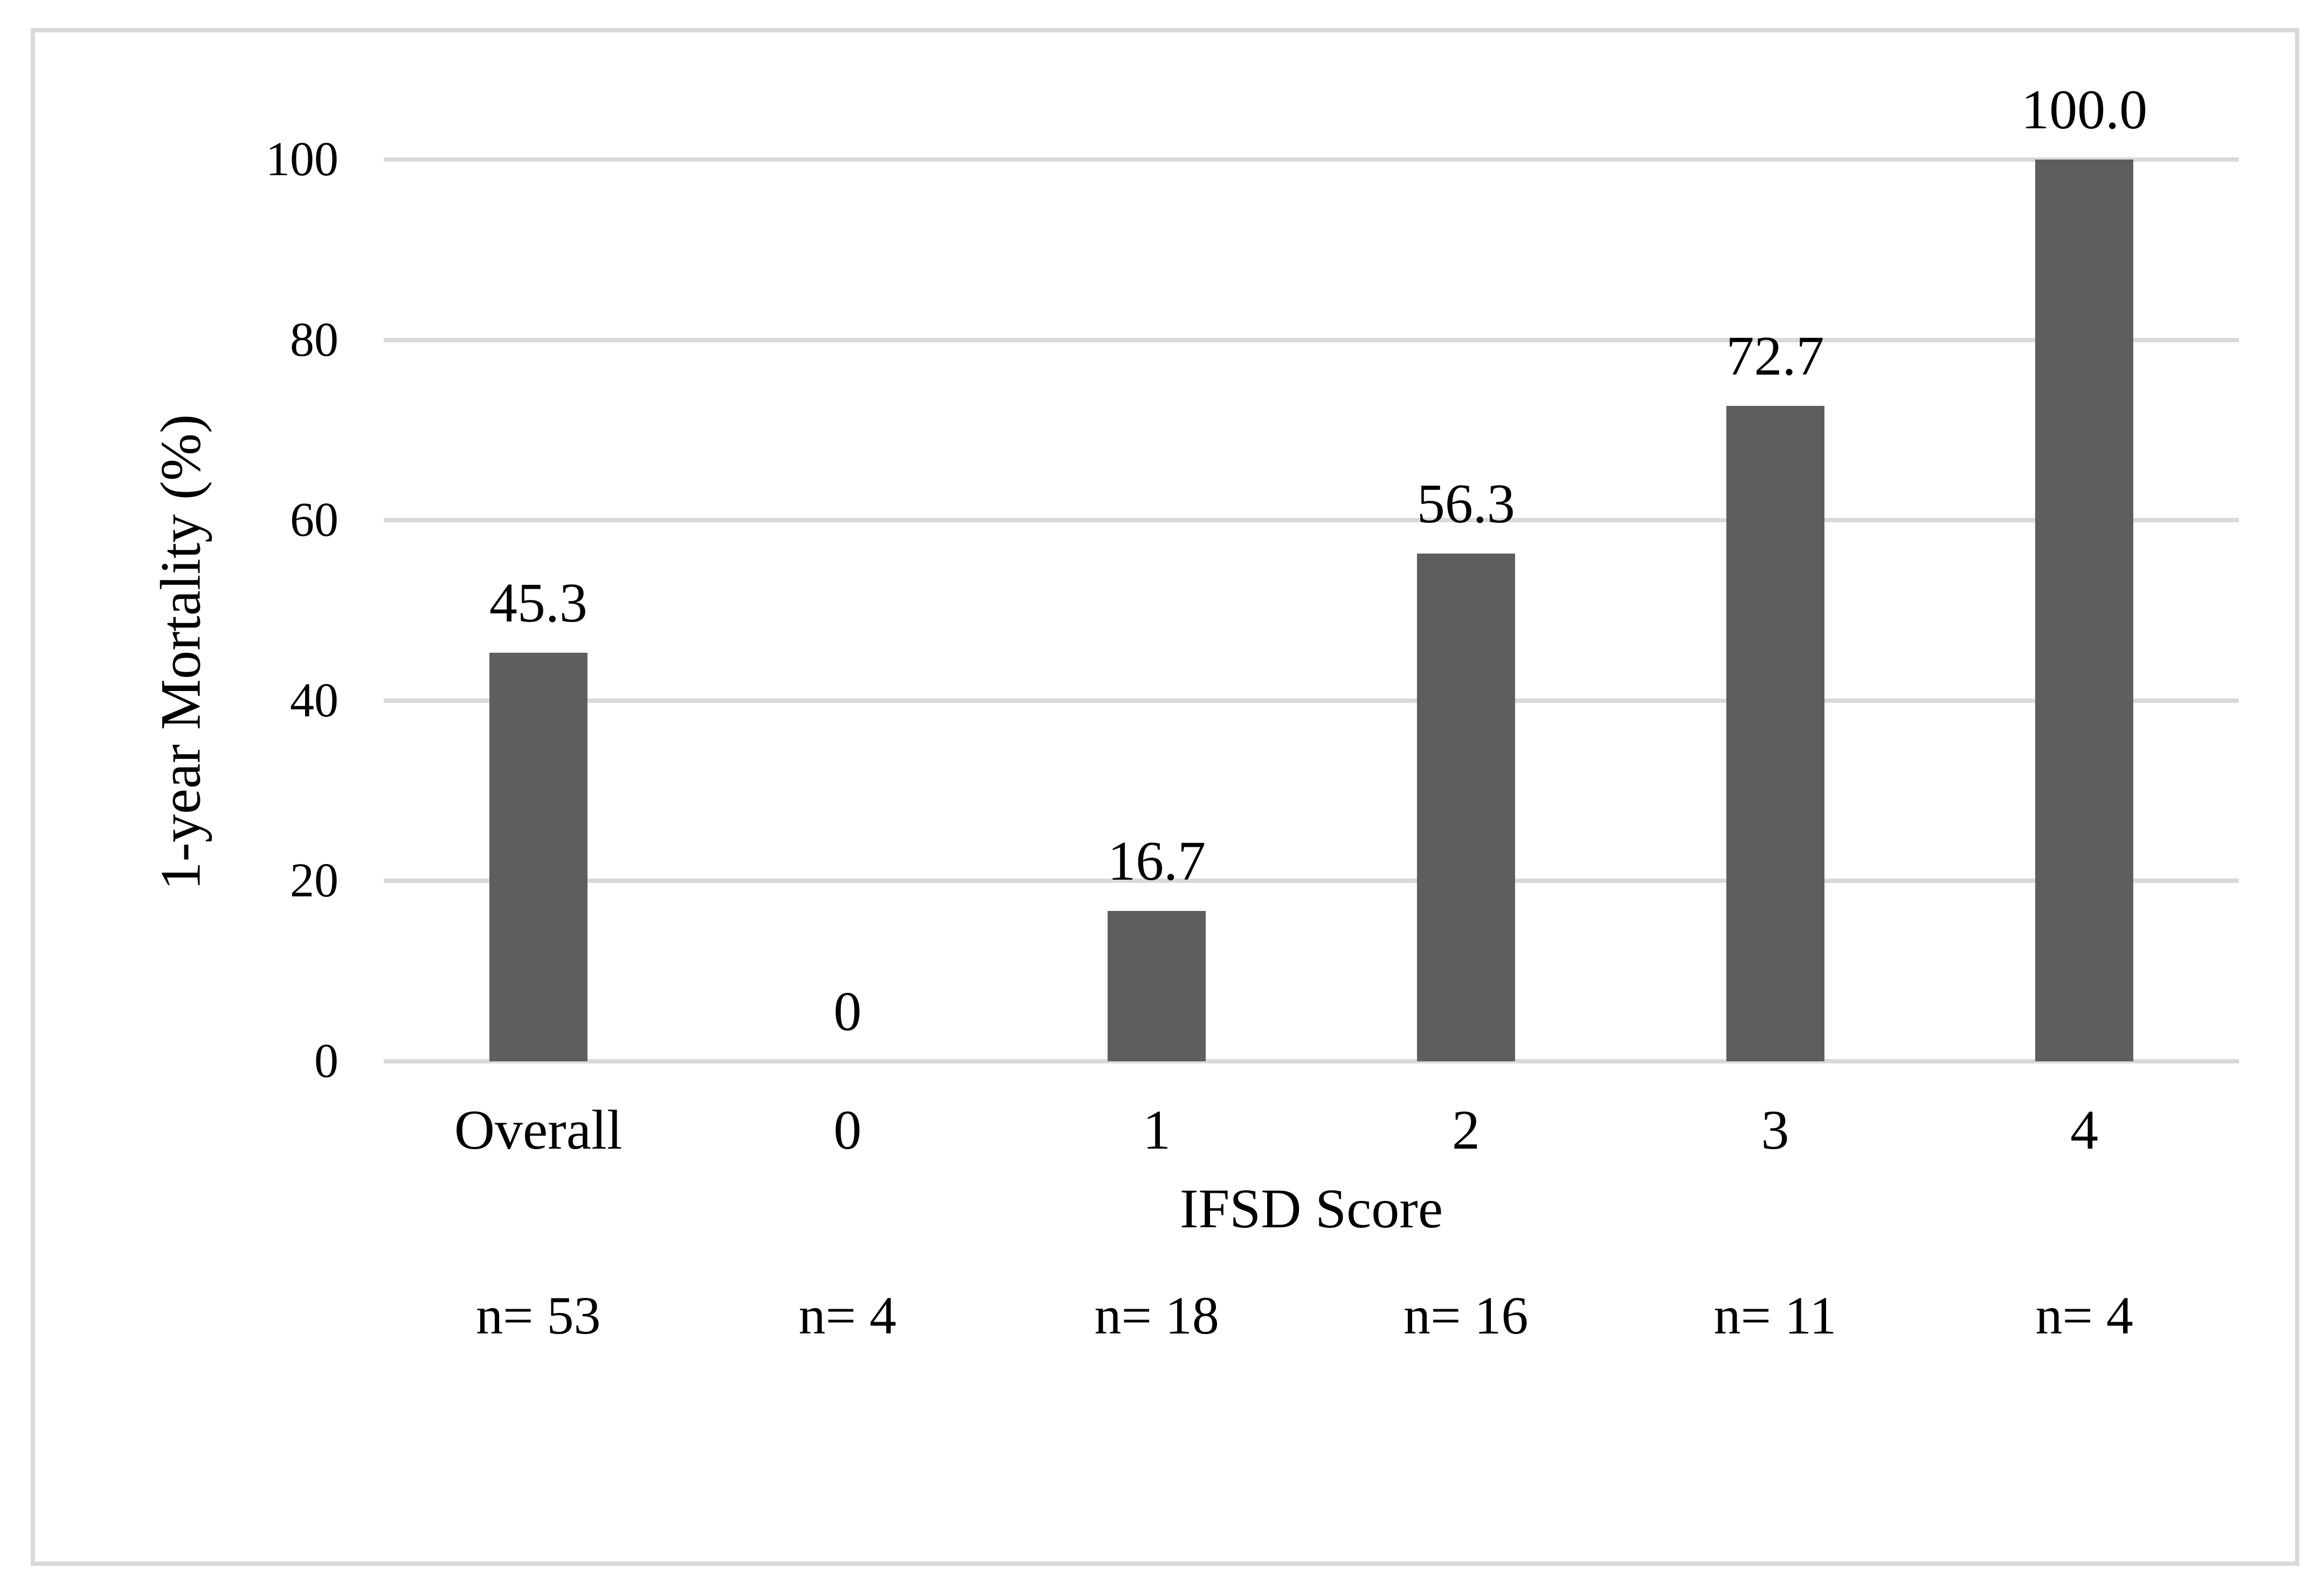  I want to click on value-label-2: 56.3, so click(1465, 504).